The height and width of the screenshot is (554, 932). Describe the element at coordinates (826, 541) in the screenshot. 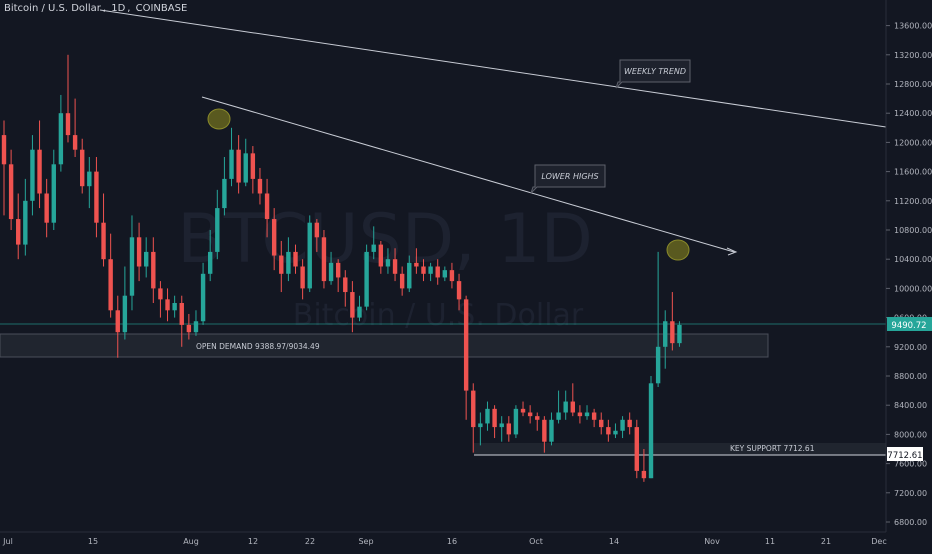

I see `time-tick-label: 21` at that location.